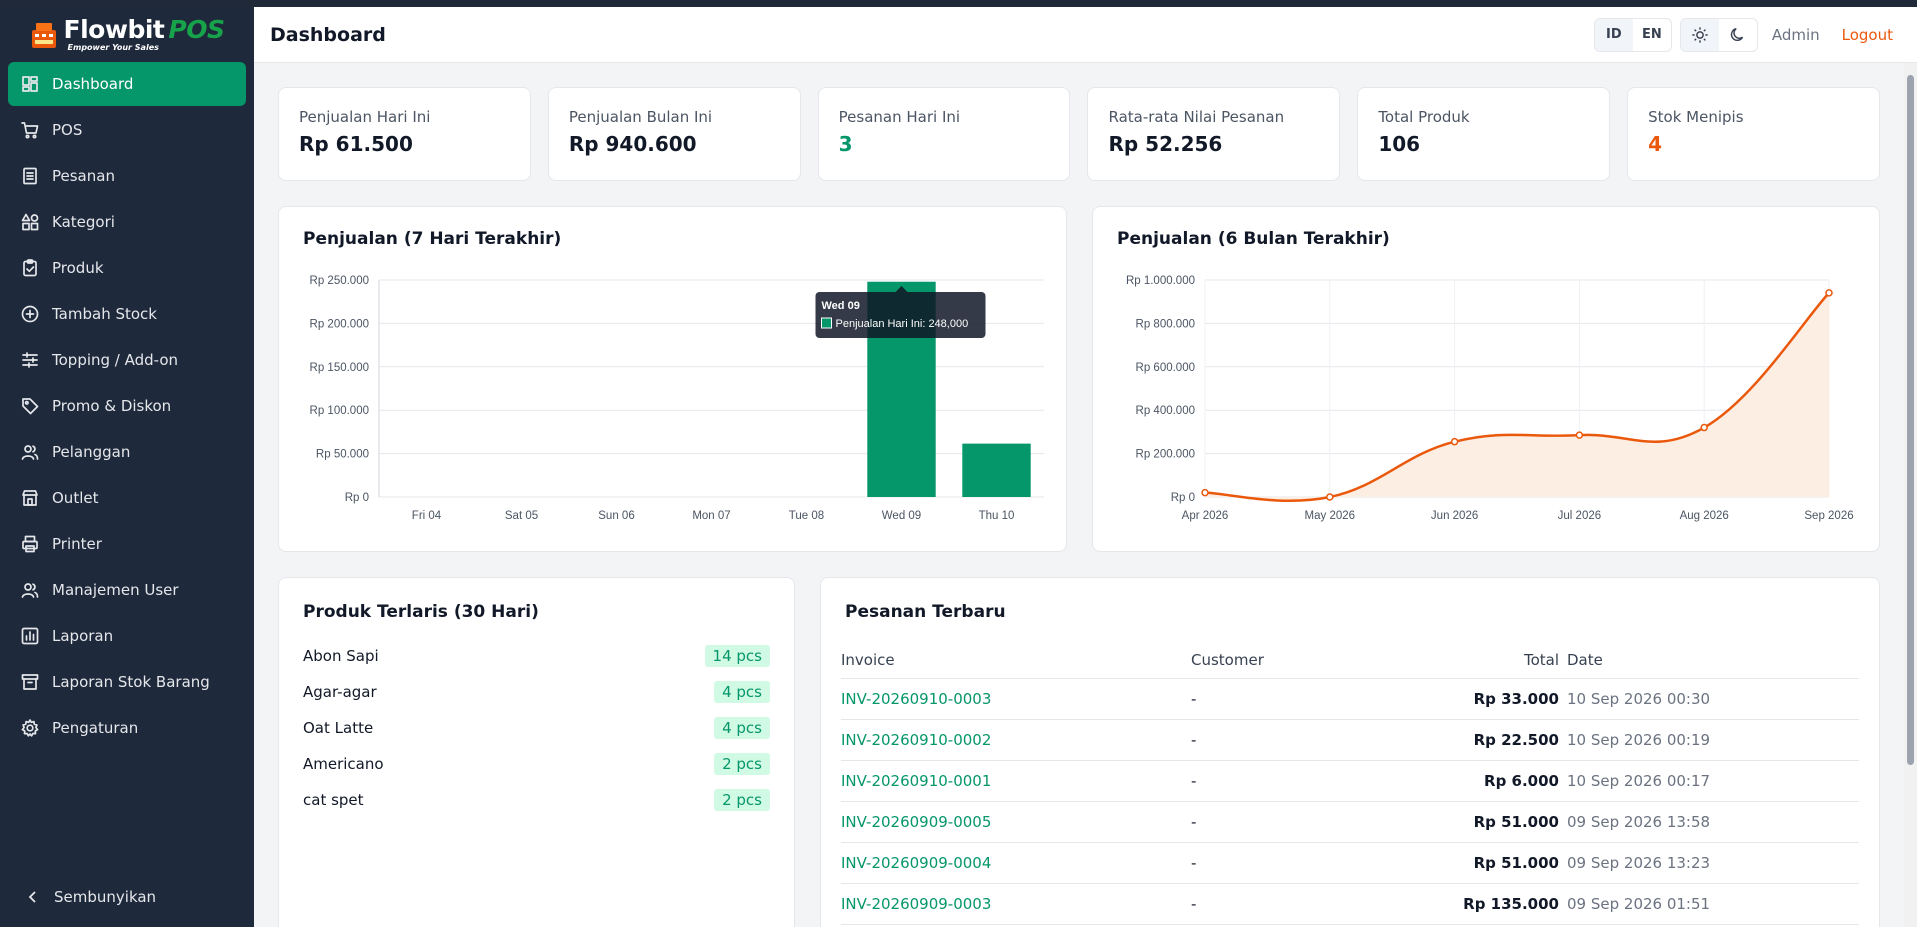 The image size is (1917, 927). Describe the element at coordinates (1016, 904) in the screenshot. I see `invoice-link: INV-20260909-0003` at that location.